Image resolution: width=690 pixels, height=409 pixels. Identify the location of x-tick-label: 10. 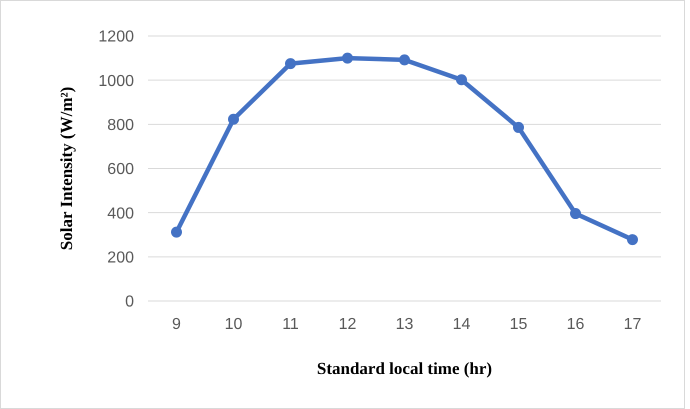
(233, 324).